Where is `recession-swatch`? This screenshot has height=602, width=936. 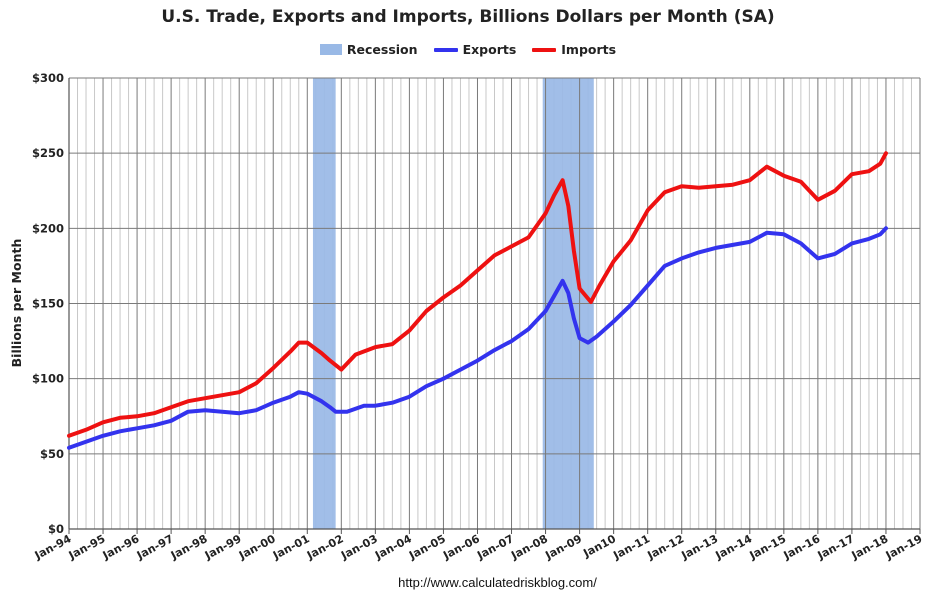
recession-swatch is located at coordinates (330, 49).